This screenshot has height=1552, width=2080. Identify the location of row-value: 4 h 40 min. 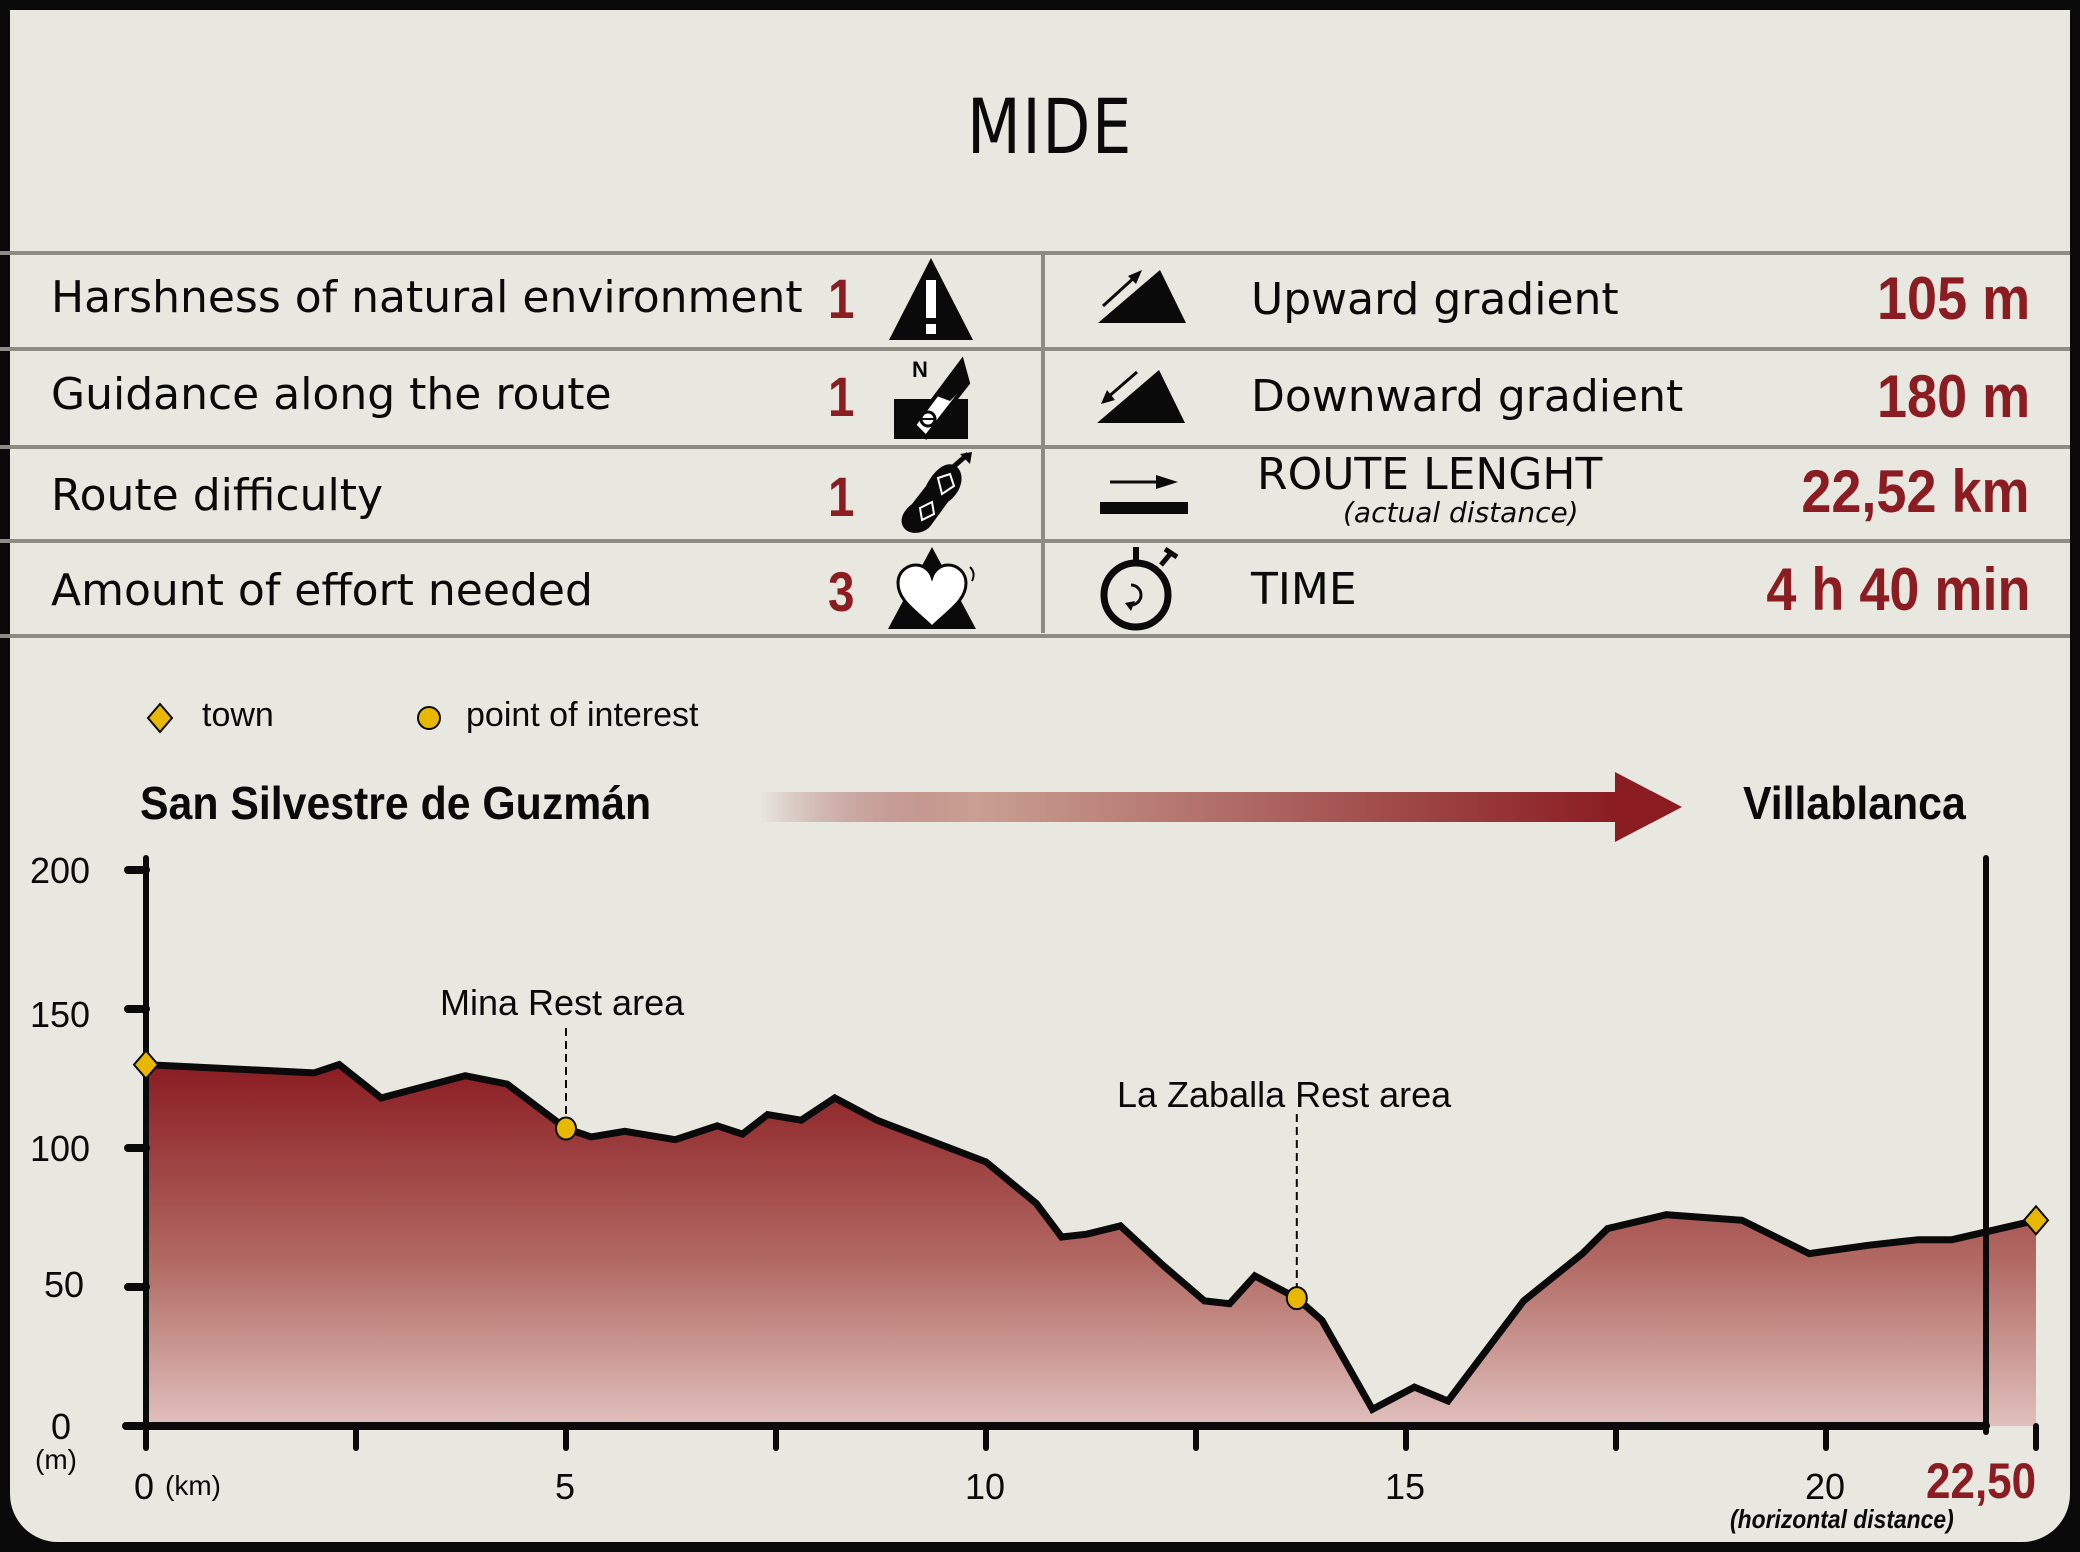
(1897, 589).